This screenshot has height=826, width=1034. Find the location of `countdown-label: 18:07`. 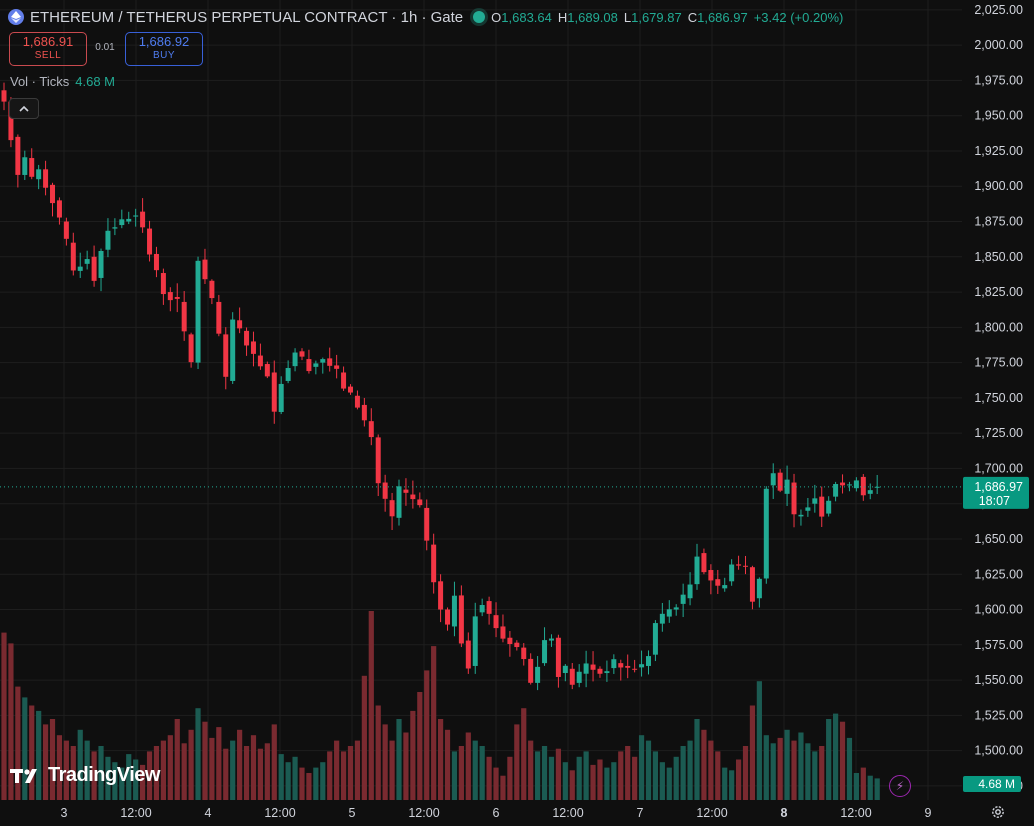

countdown-label: 18:07 is located at coordinates (994, 501).